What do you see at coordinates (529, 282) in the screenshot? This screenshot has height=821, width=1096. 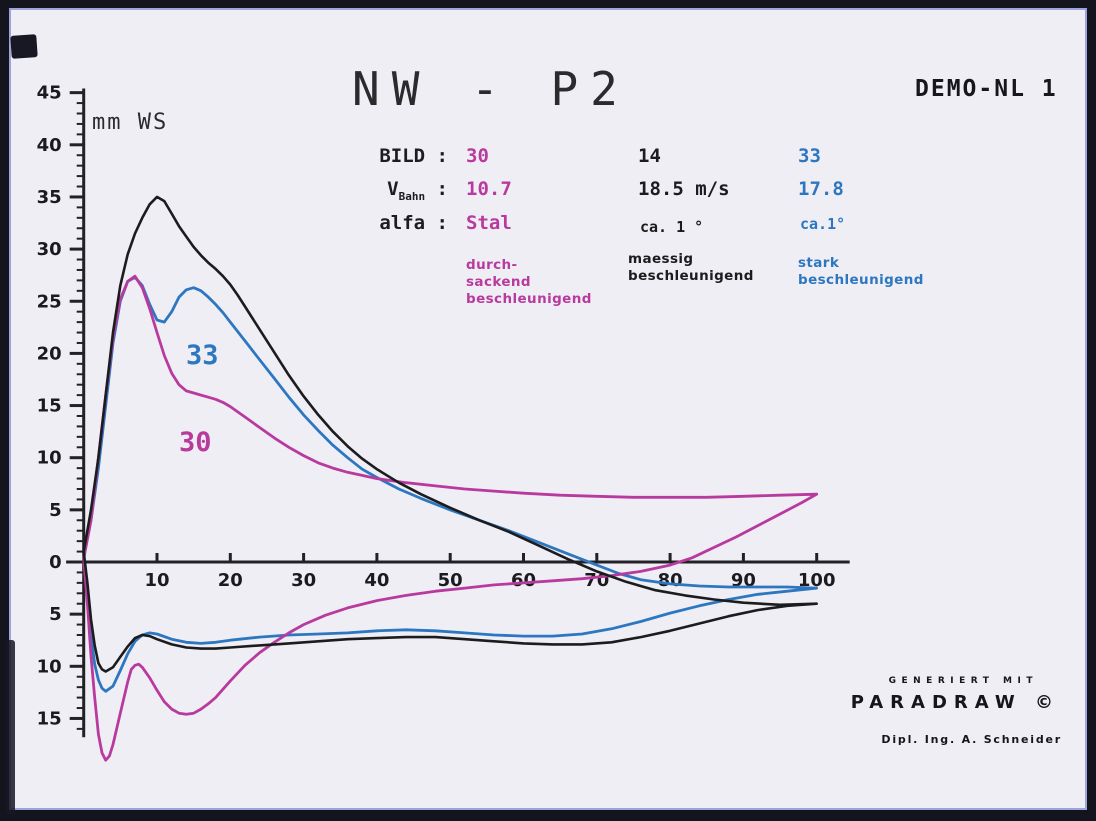 I see `legend-description: durch- sackend beschleunigend` at bounding box center [529, 282].